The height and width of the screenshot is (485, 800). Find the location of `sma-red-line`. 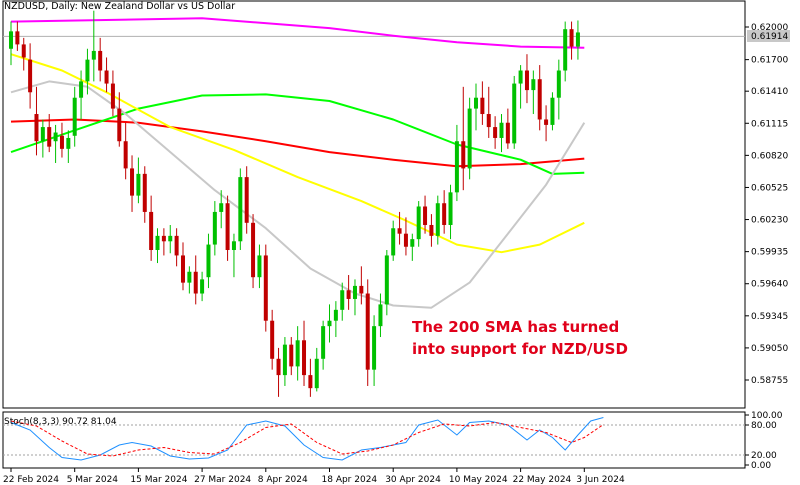

sma-red-line is located at coordinates (297, 143).